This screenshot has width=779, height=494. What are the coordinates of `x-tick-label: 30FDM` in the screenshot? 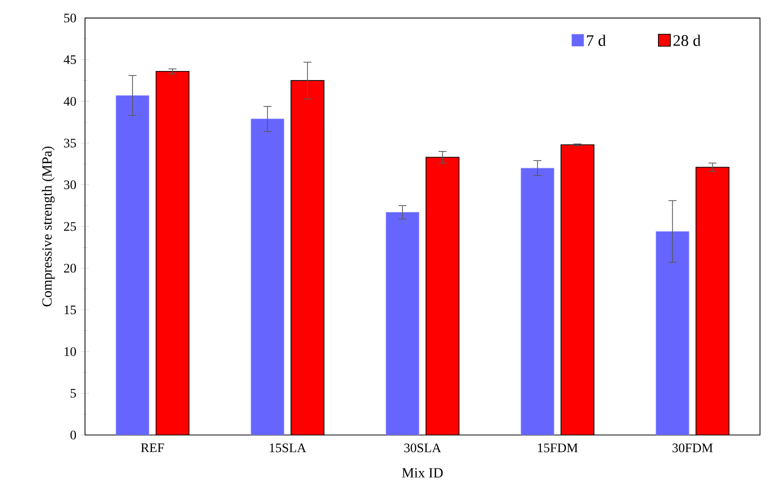 It's located at (692, 448).